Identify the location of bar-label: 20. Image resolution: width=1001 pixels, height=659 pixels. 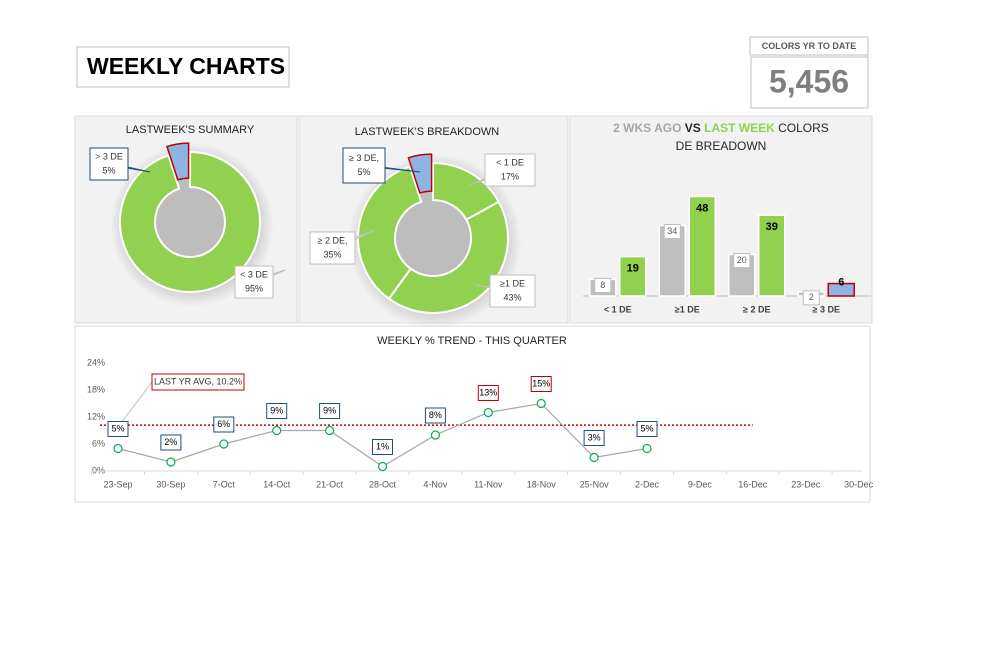
(742, 260).